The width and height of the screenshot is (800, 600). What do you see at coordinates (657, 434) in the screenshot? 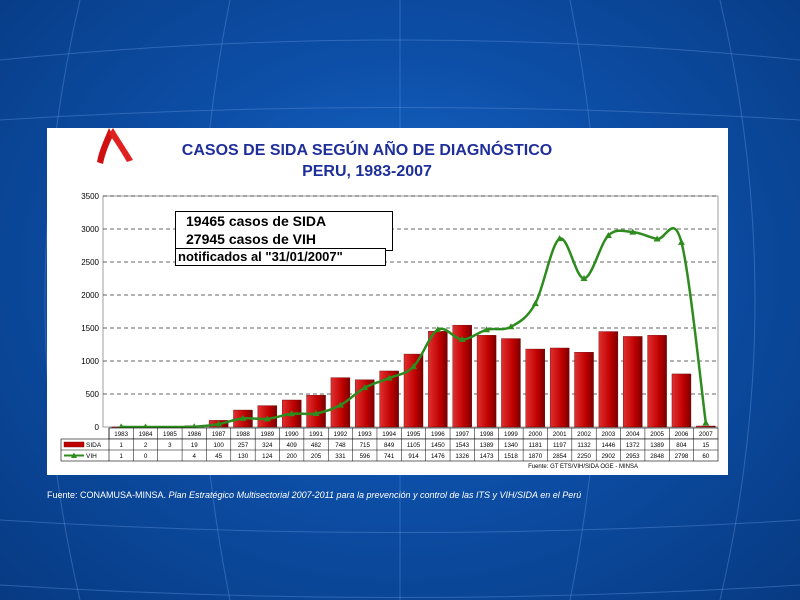
I see `x-tick-label: 2005` at bounding box center [657, 434].